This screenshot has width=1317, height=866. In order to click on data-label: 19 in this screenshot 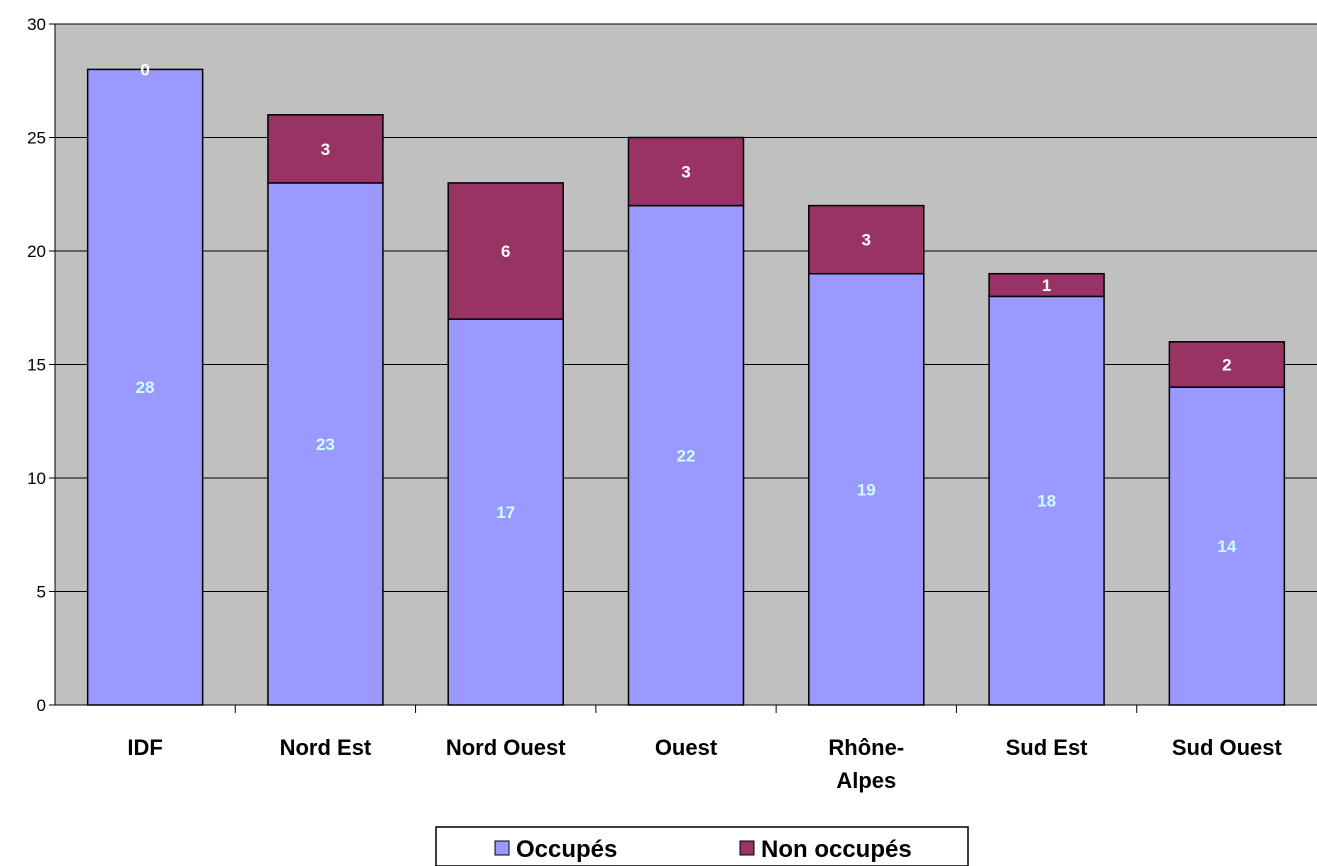, I will do `click(866, 489)`.